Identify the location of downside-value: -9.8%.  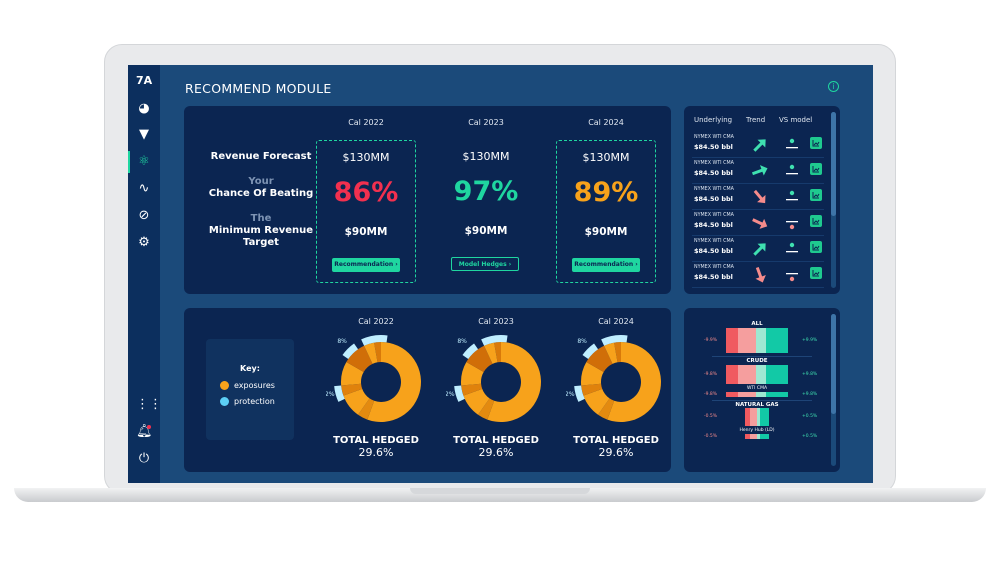
(711, 374).